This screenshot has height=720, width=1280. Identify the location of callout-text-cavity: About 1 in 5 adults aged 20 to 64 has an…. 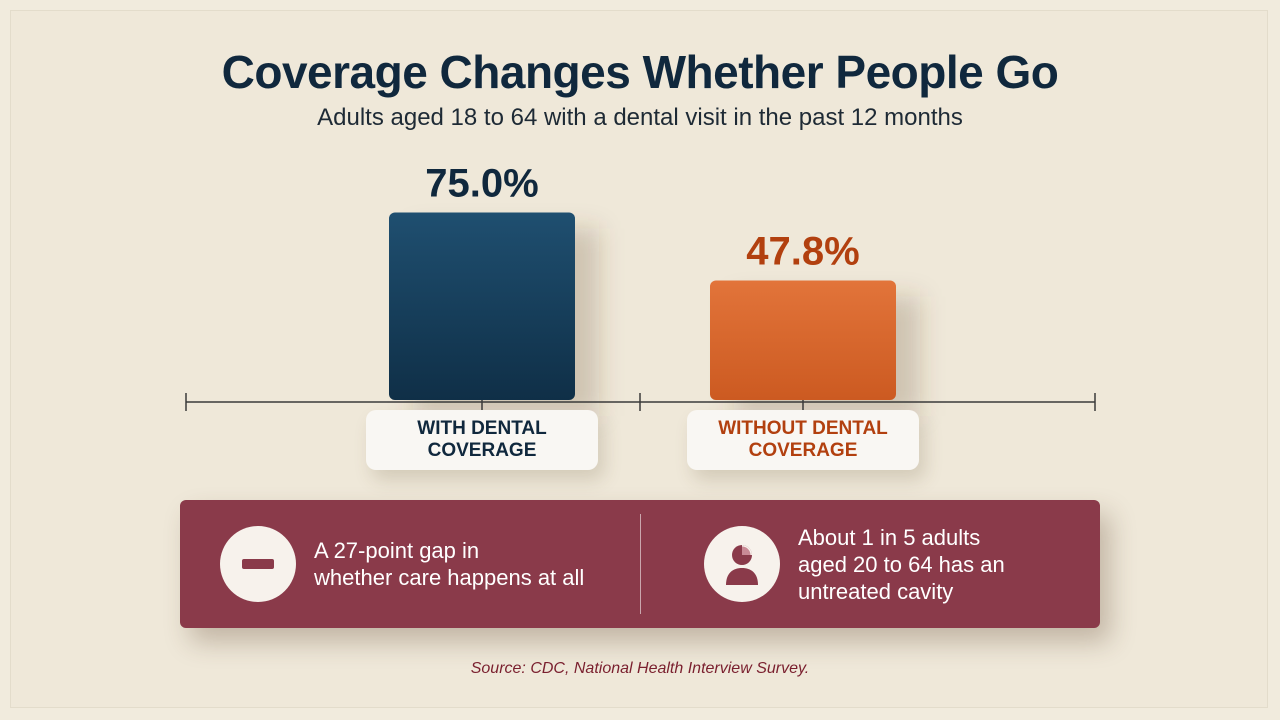
(901, 564).